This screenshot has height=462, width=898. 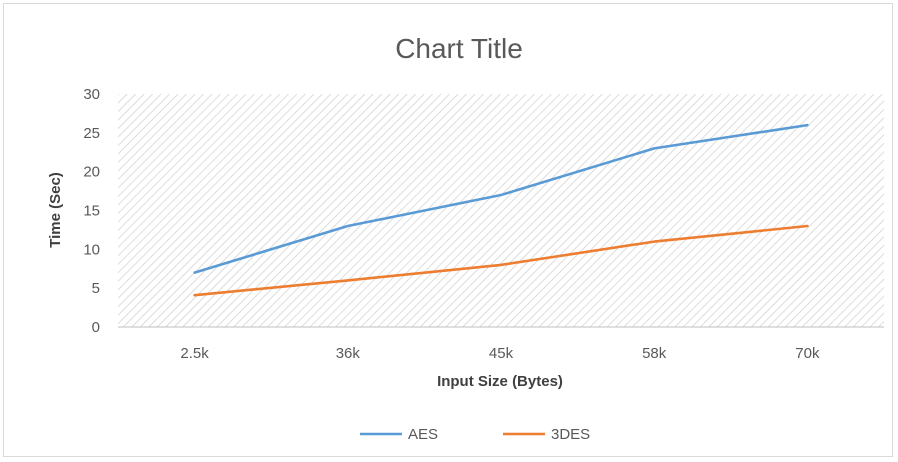 I want to click on x-tick-labels: 2.5k 36k 45k 58k 70k, so click(x=500, y=353).